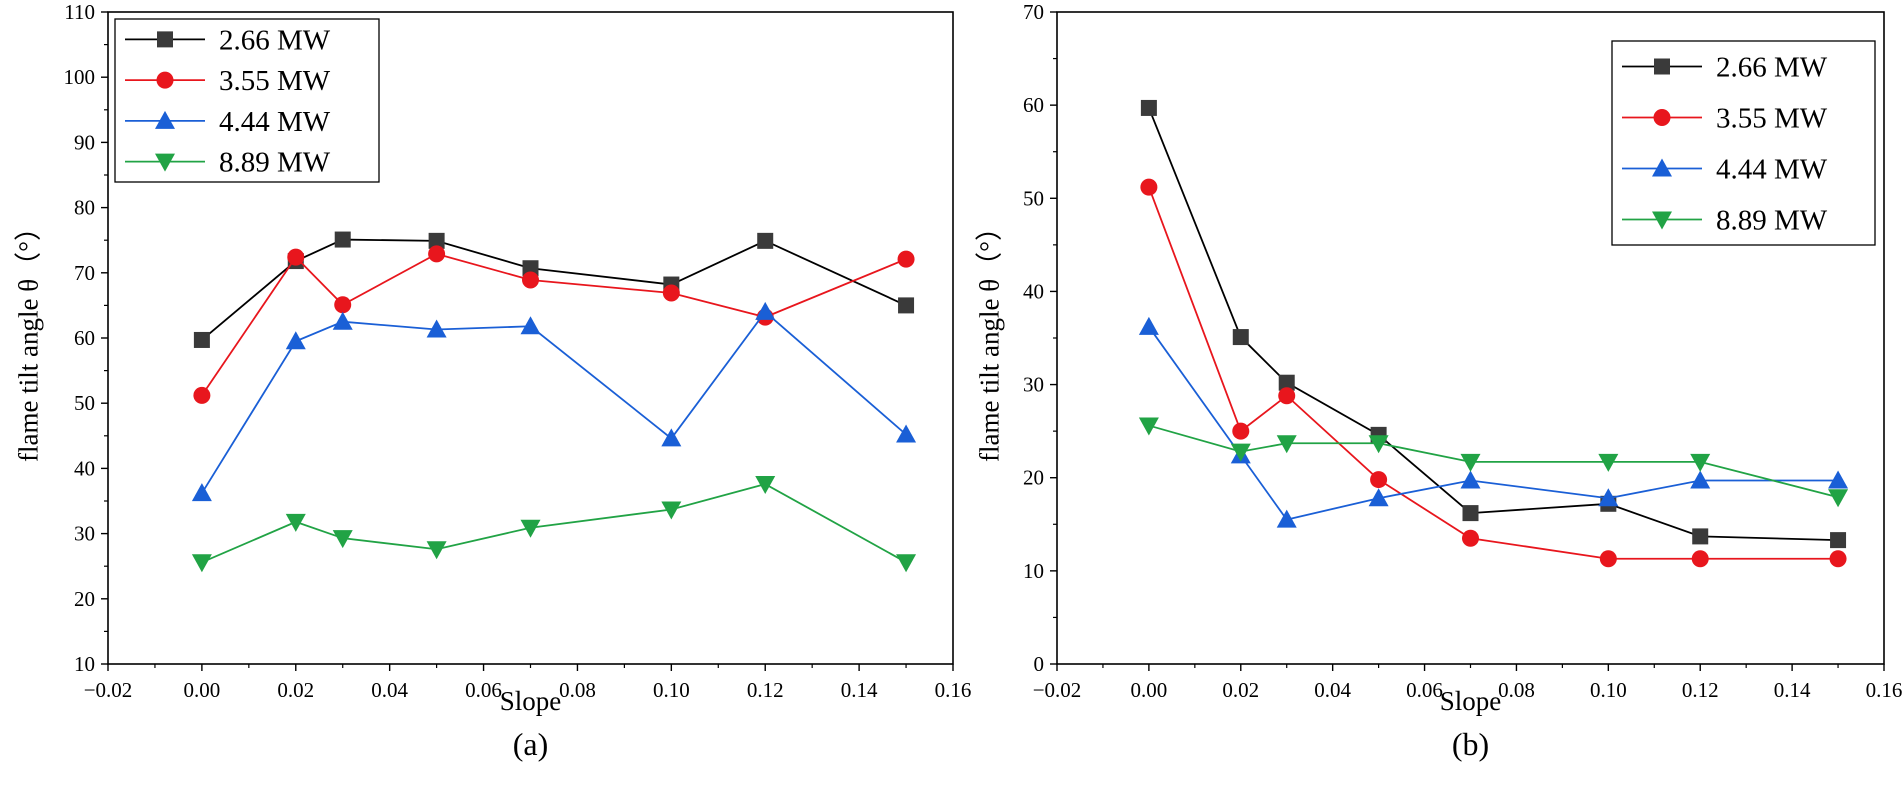  Describe the element at coordinates (1033, 291) in the screenshot. I see `y-tick-label: 40` at that location.